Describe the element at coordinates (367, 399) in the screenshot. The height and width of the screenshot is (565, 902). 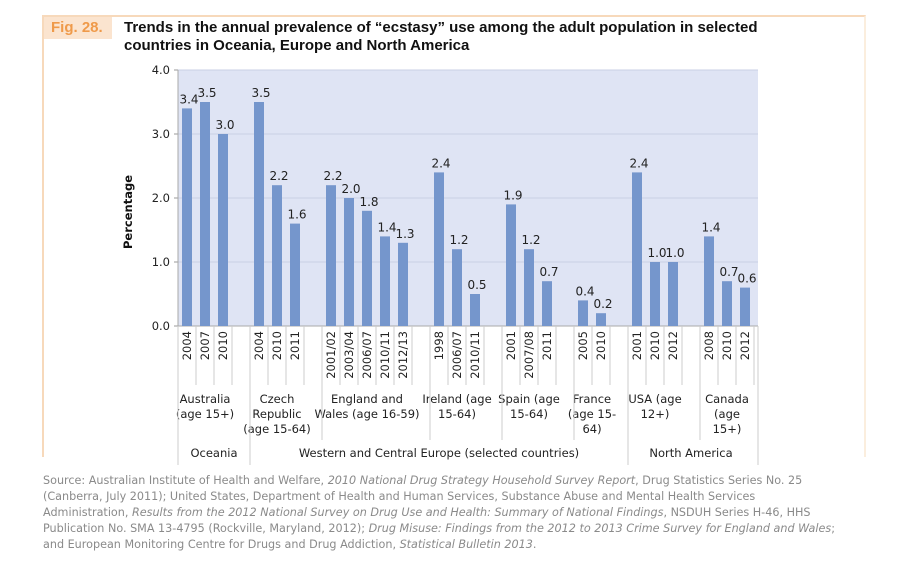
I see `country-label: England and` at that location.